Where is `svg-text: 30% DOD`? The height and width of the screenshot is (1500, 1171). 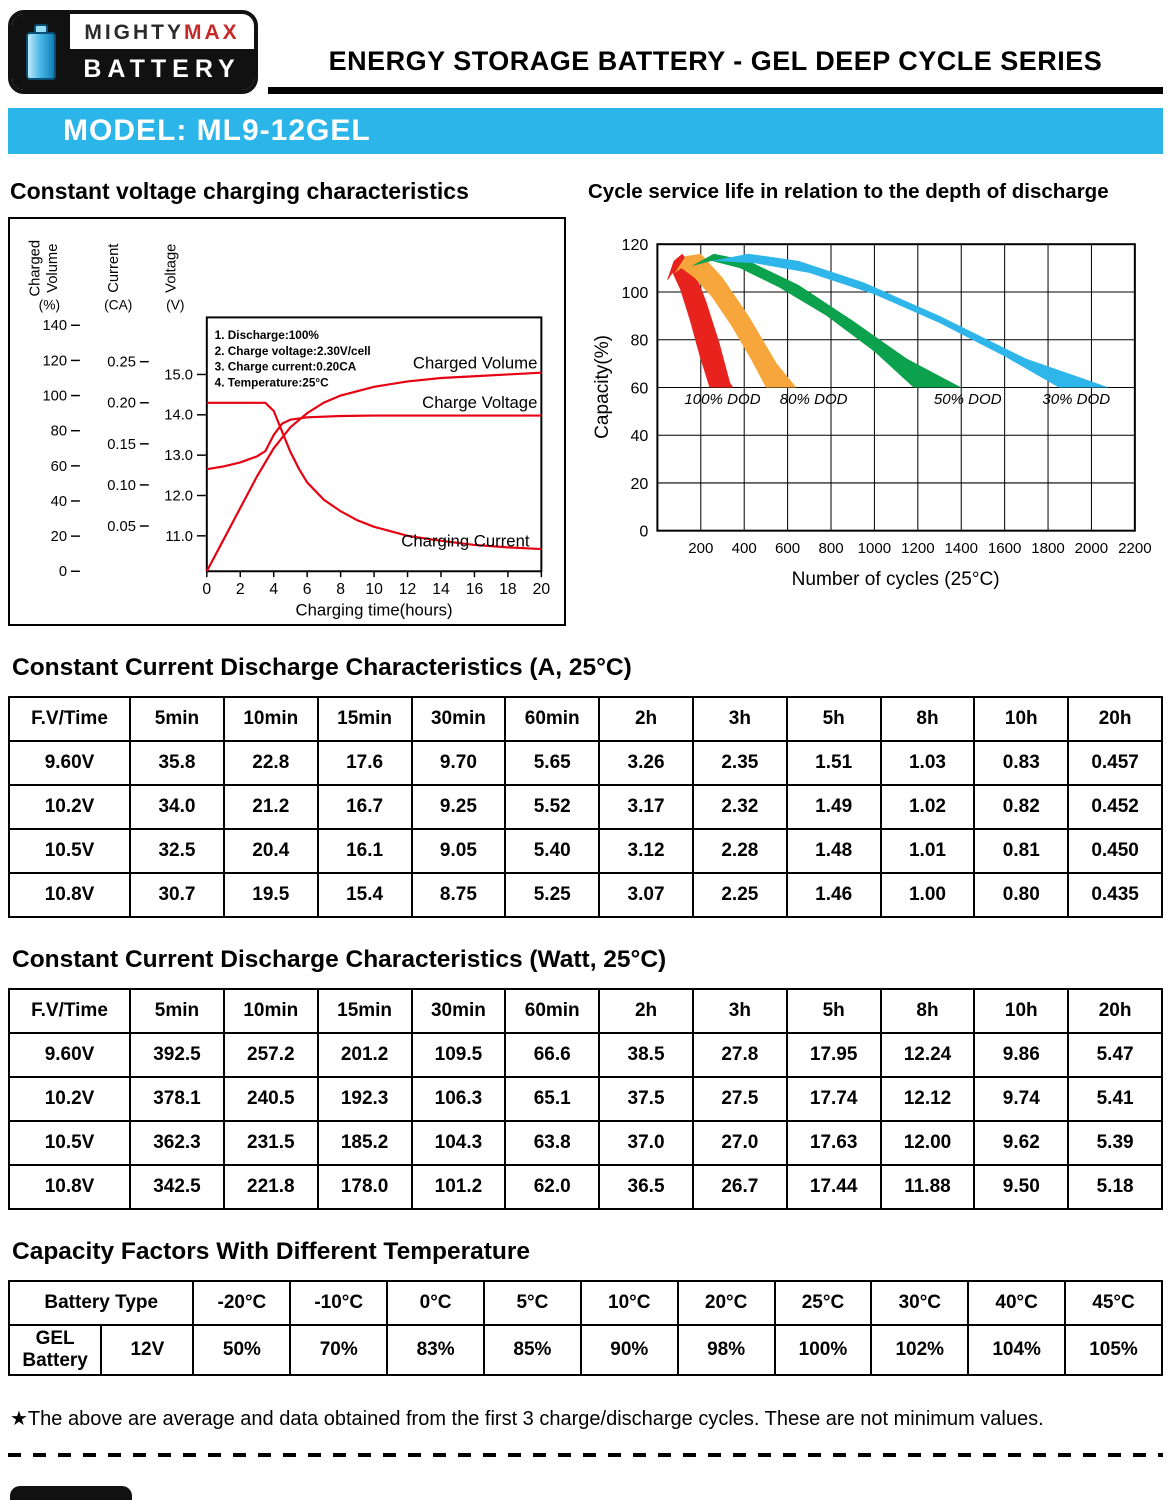 svg-text: 30% DOD is located at coordinates (1076, 399).